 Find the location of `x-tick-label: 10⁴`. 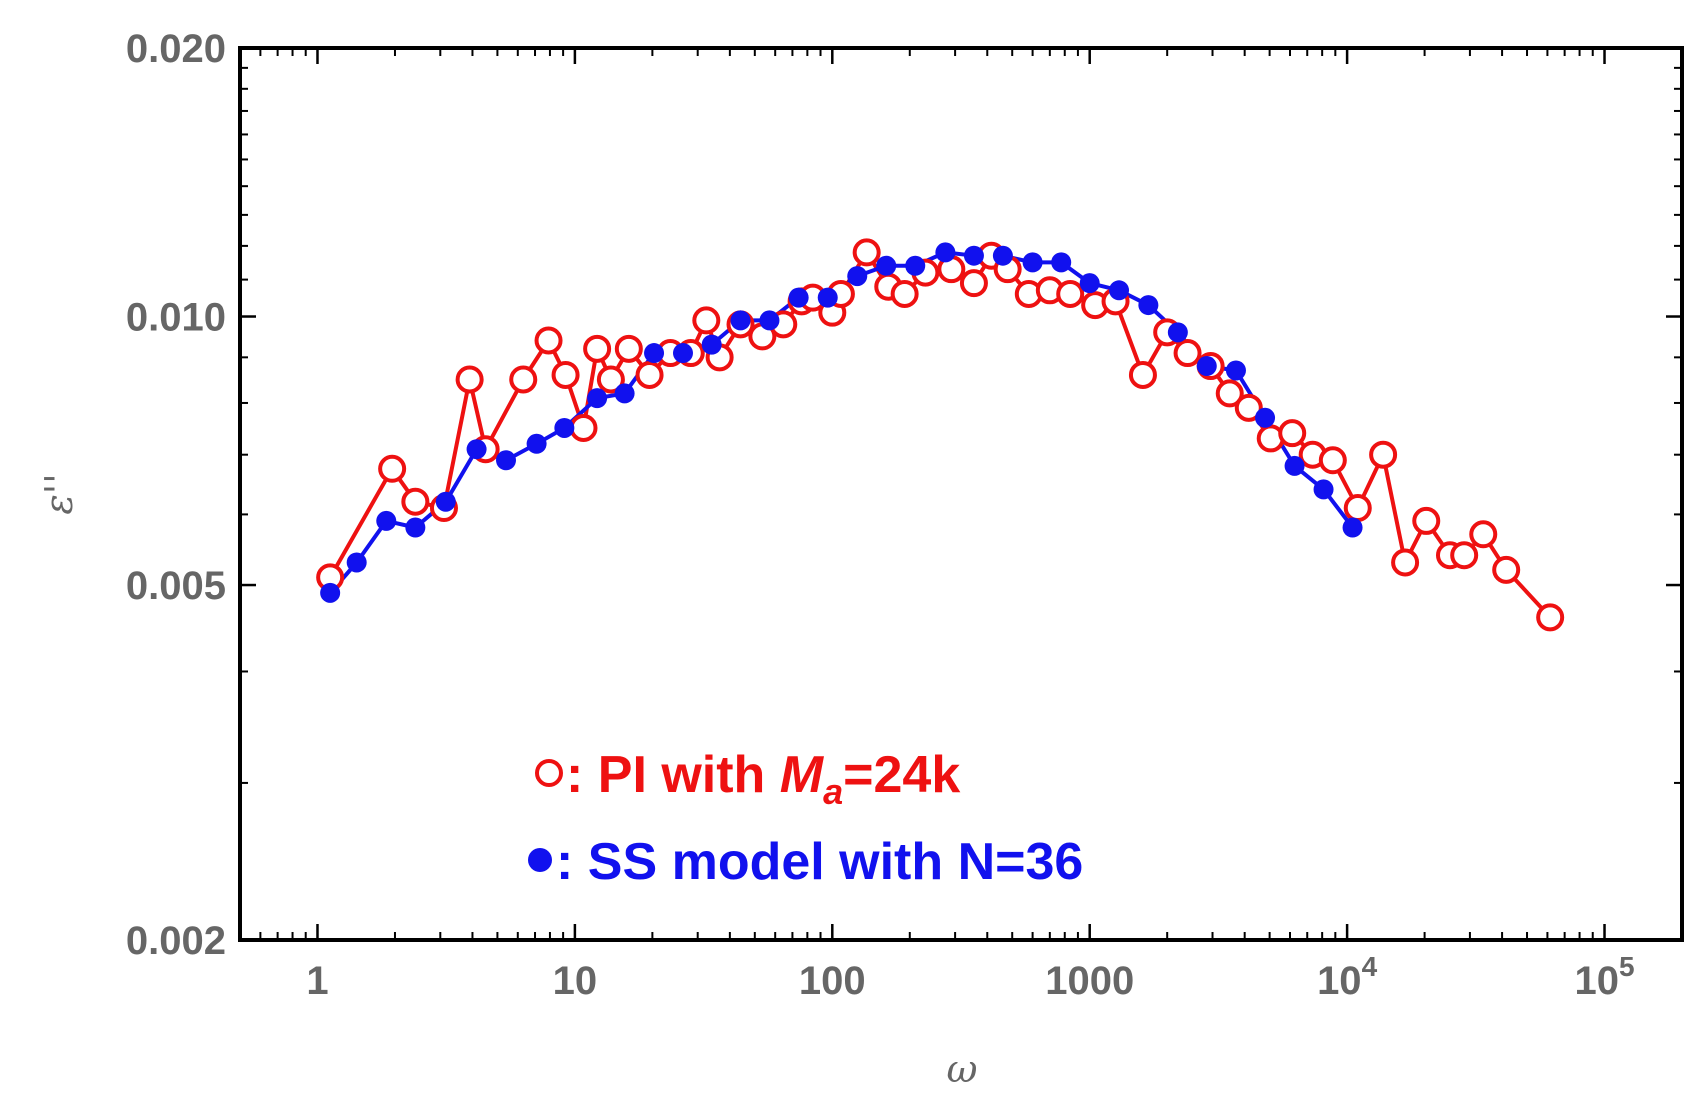

x-tick-label: 10⁴ is located at coordinates (1347, 977).